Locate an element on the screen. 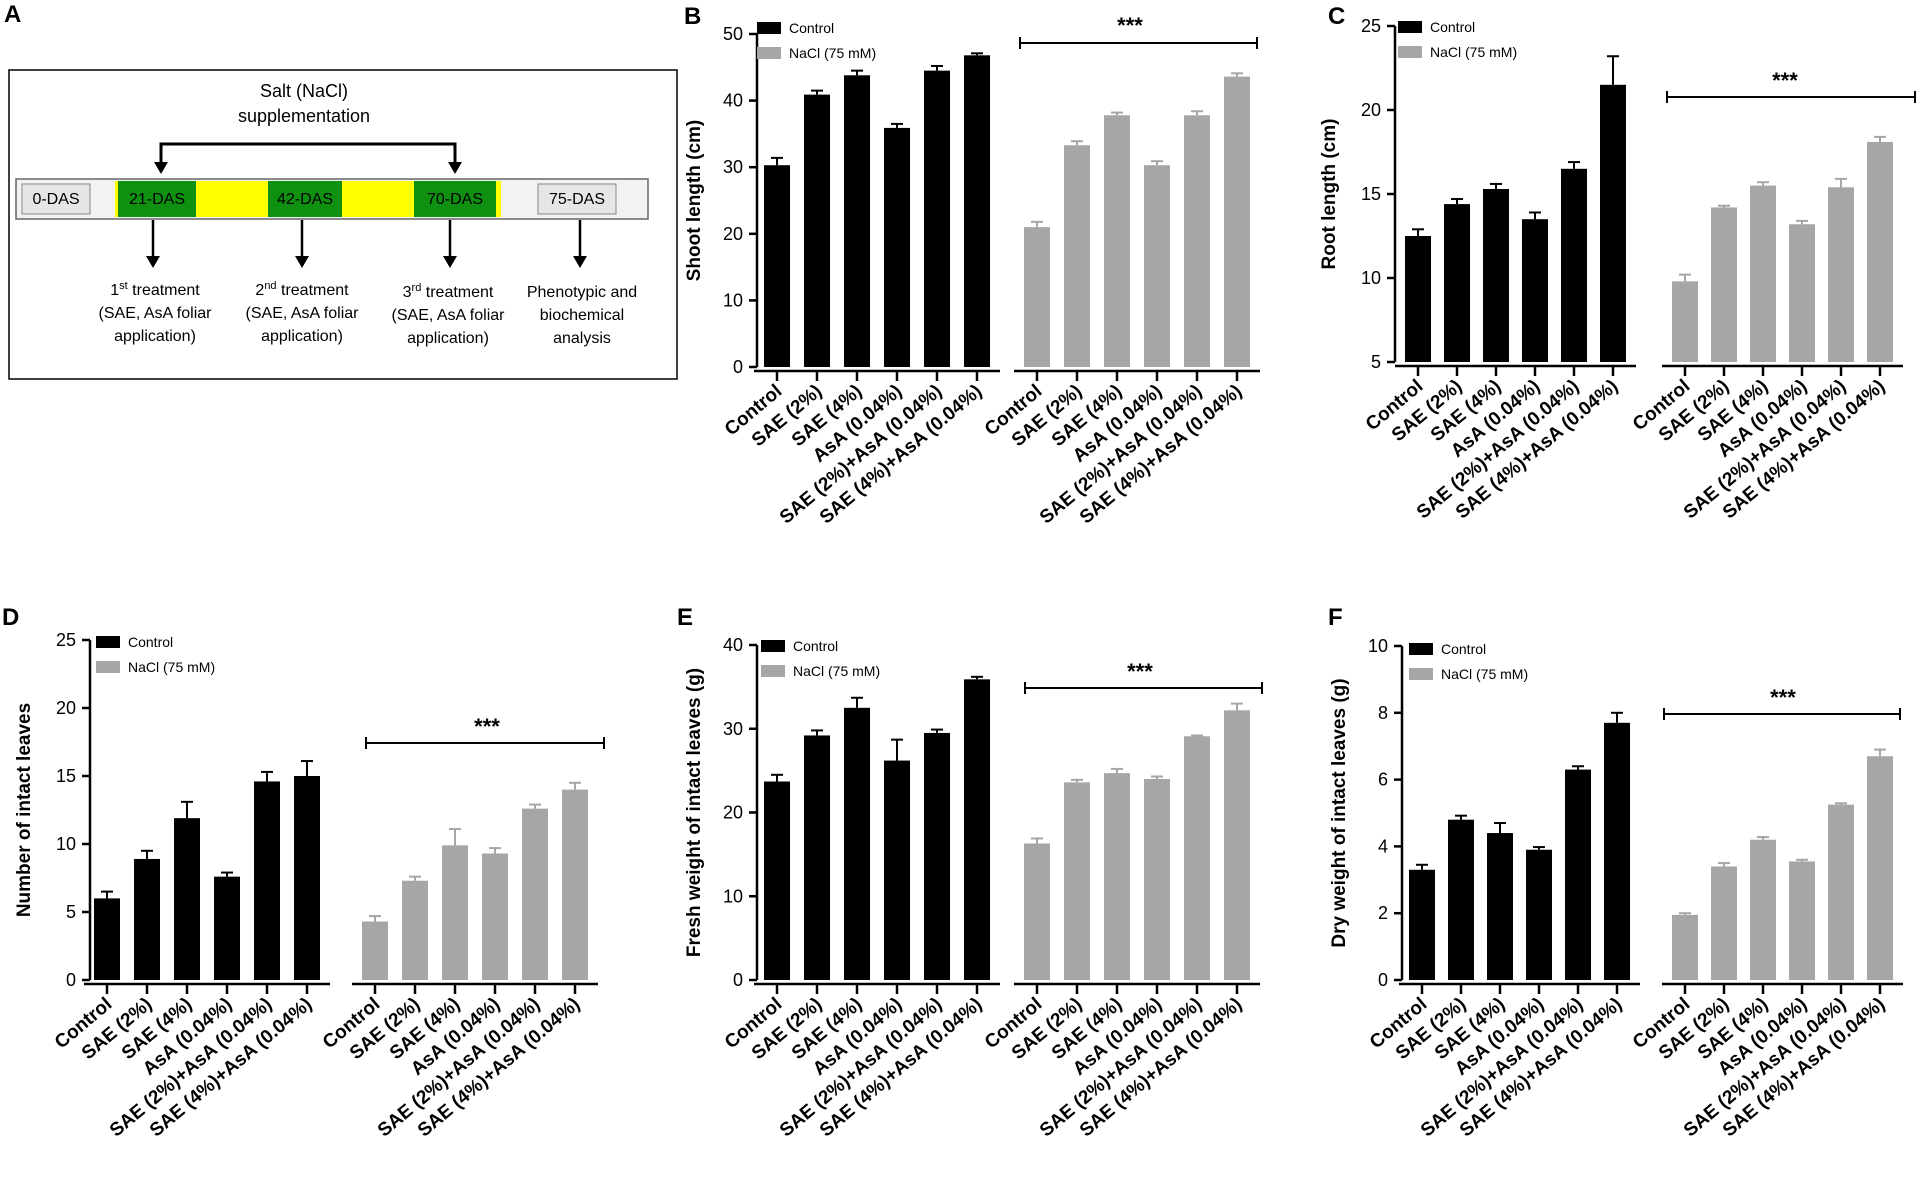 This screenshot has width=1922, height=1189. timeline-label-70-das: 70-DAS is located at coordinates (455, 199).